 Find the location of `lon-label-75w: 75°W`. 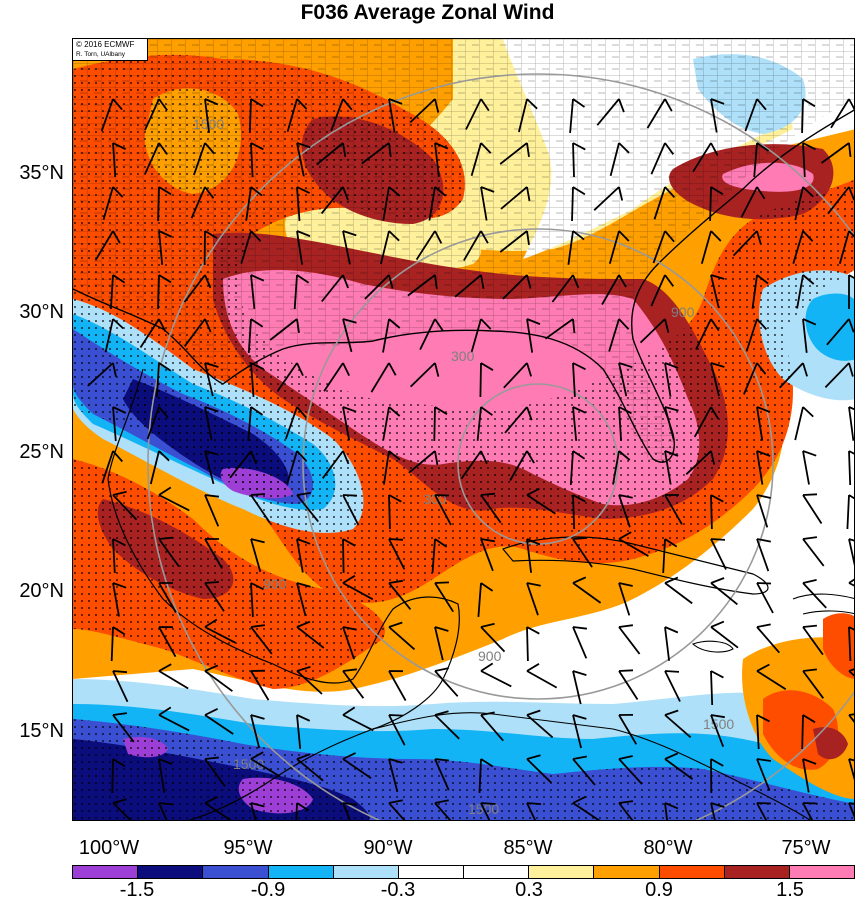

lon-label-75w: 75°W is located at coordinates (805, 848).